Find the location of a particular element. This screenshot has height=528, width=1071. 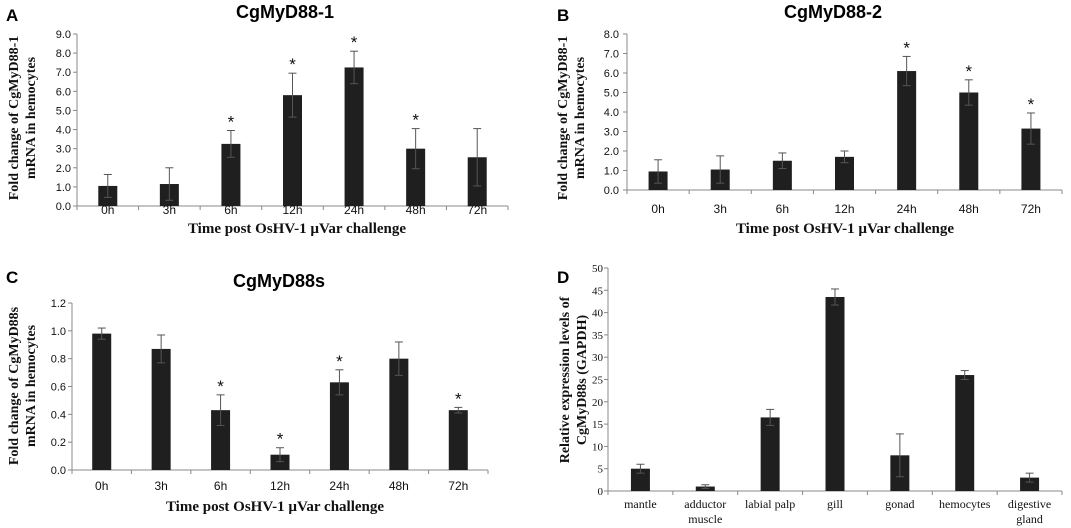

chart-title-c: CgMyD88s is located at coordinates (279, 281).